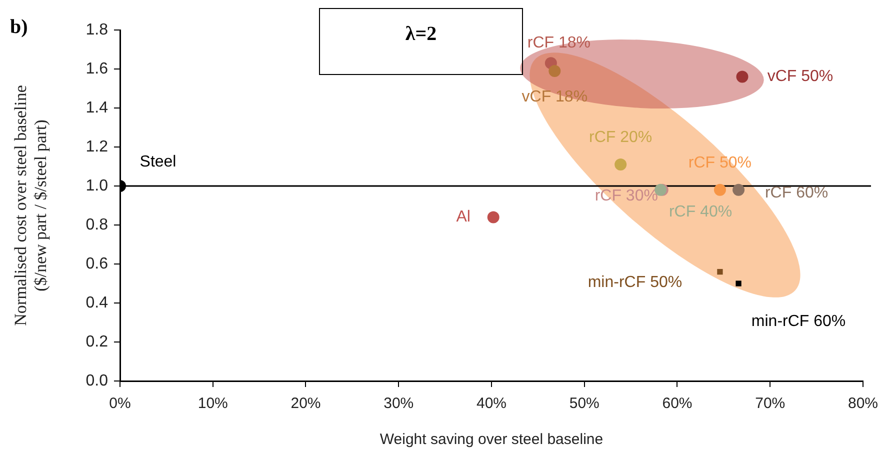  What do you see at coordinates (399, 403) in the screenshot?
I see `x-tick-label: 30%` at bounding box center [399, 403].